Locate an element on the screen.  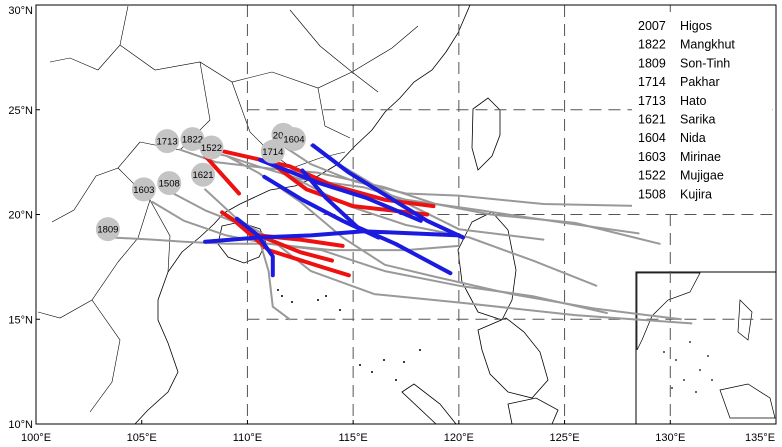
y-tick-label: 20°N is located at coordinates (20, 216).